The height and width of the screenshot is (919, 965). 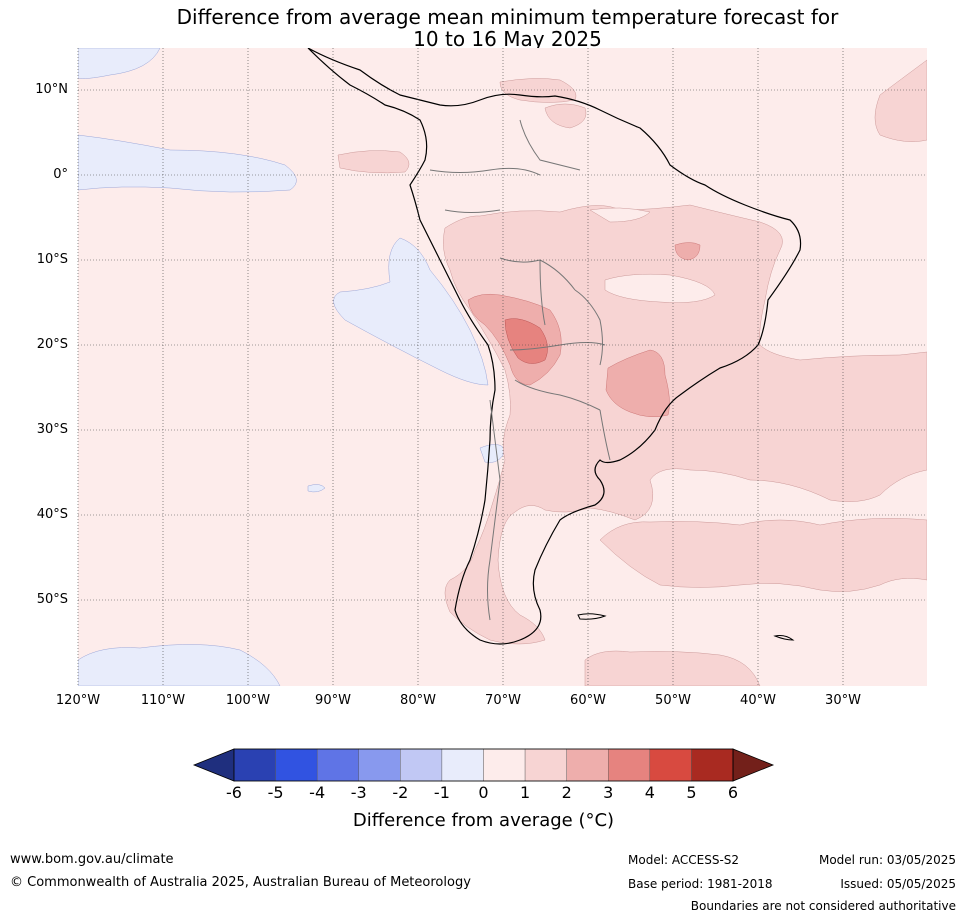 What do you see at coordinates (672, 668) in the screenshot?
I see `warm-region-southern-atlantic` at bounding box center [672, 668].